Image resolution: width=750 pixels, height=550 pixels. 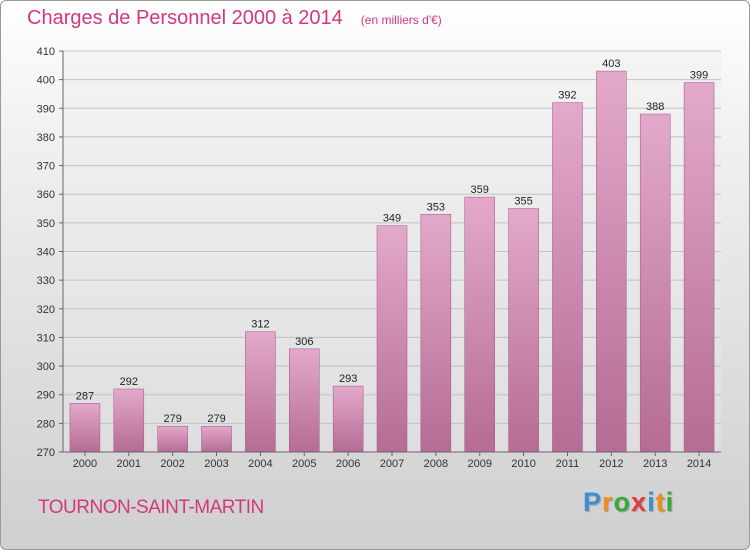 I want to click on value-label: 359, so click(x=480, y=190).